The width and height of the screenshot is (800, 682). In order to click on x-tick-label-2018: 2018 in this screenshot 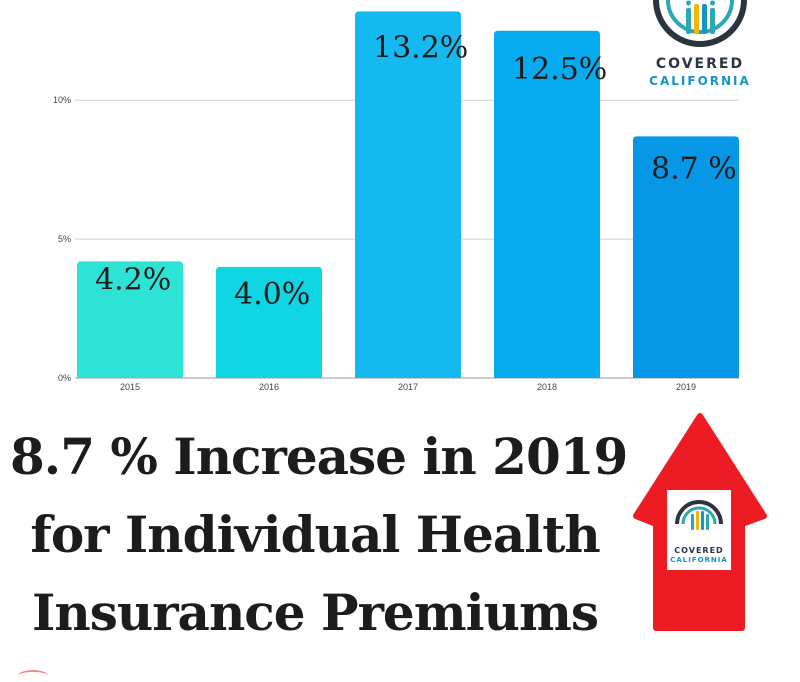, I will do `click(547, 387)`.